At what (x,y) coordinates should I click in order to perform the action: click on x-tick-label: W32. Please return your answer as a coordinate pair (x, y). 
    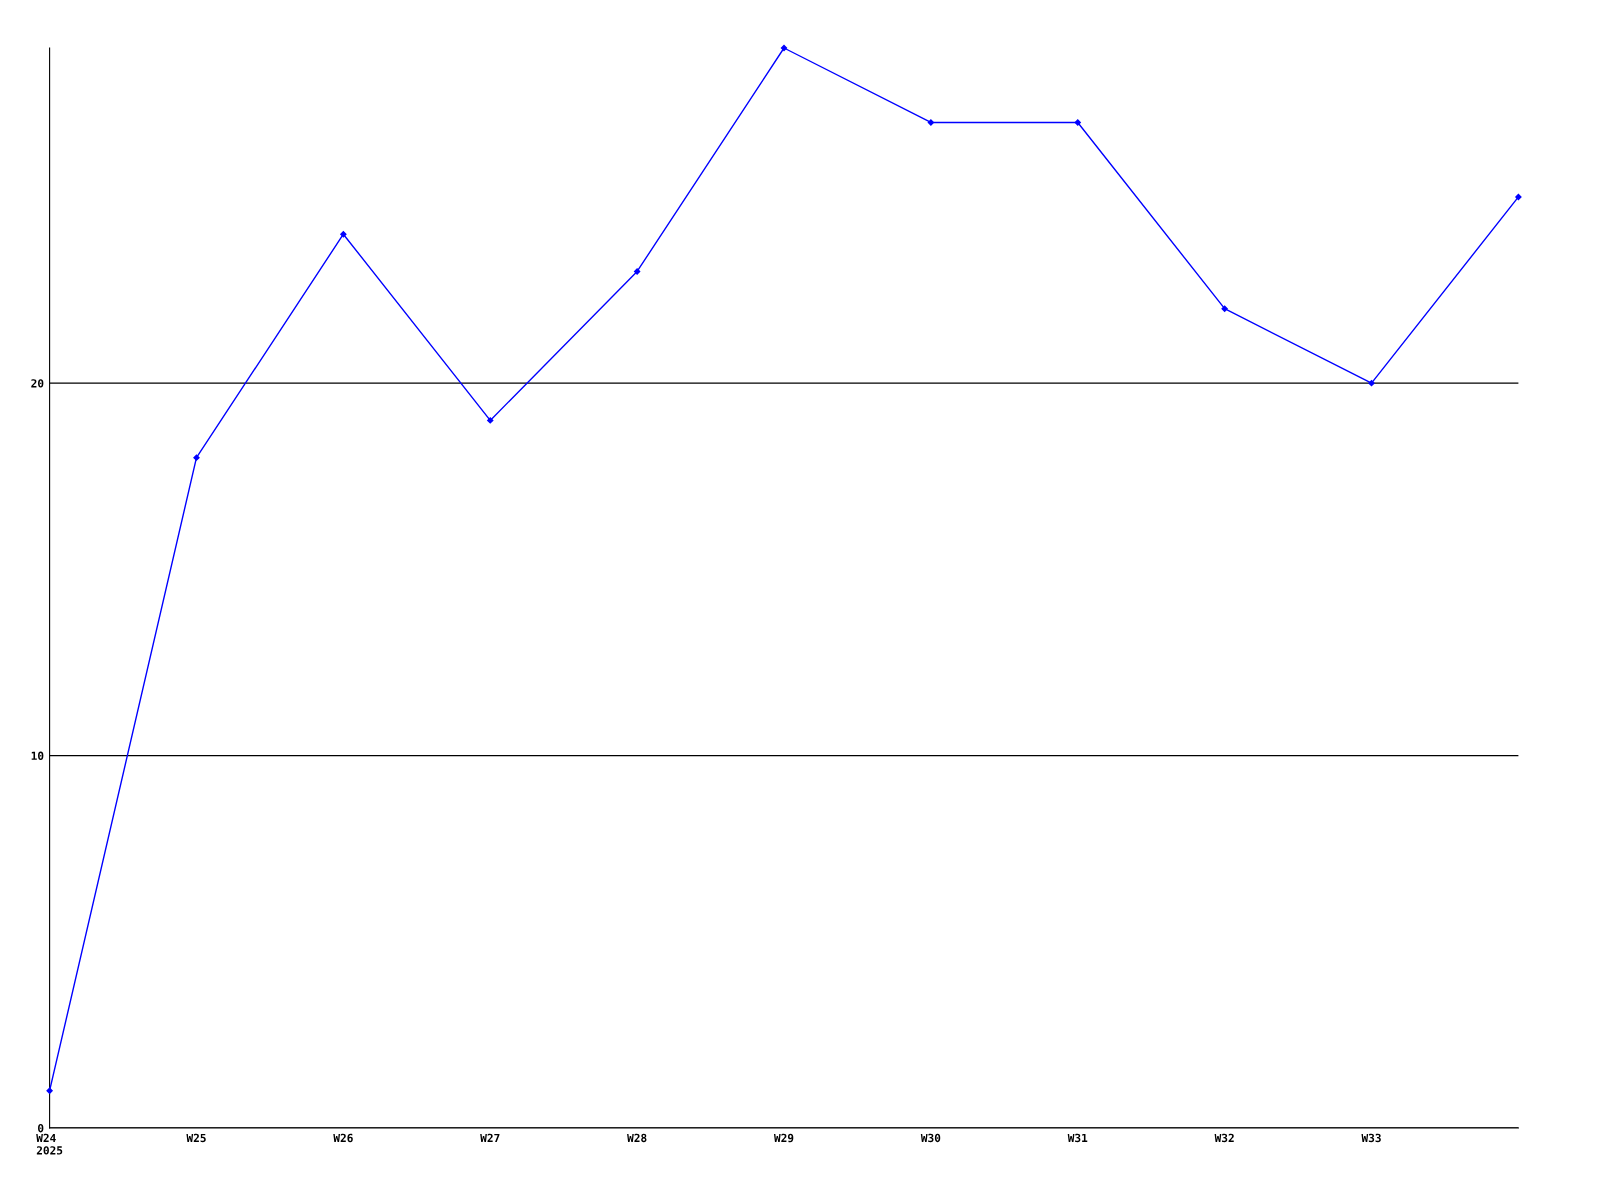
    Looking at the image, I should click on (1224, 1138).